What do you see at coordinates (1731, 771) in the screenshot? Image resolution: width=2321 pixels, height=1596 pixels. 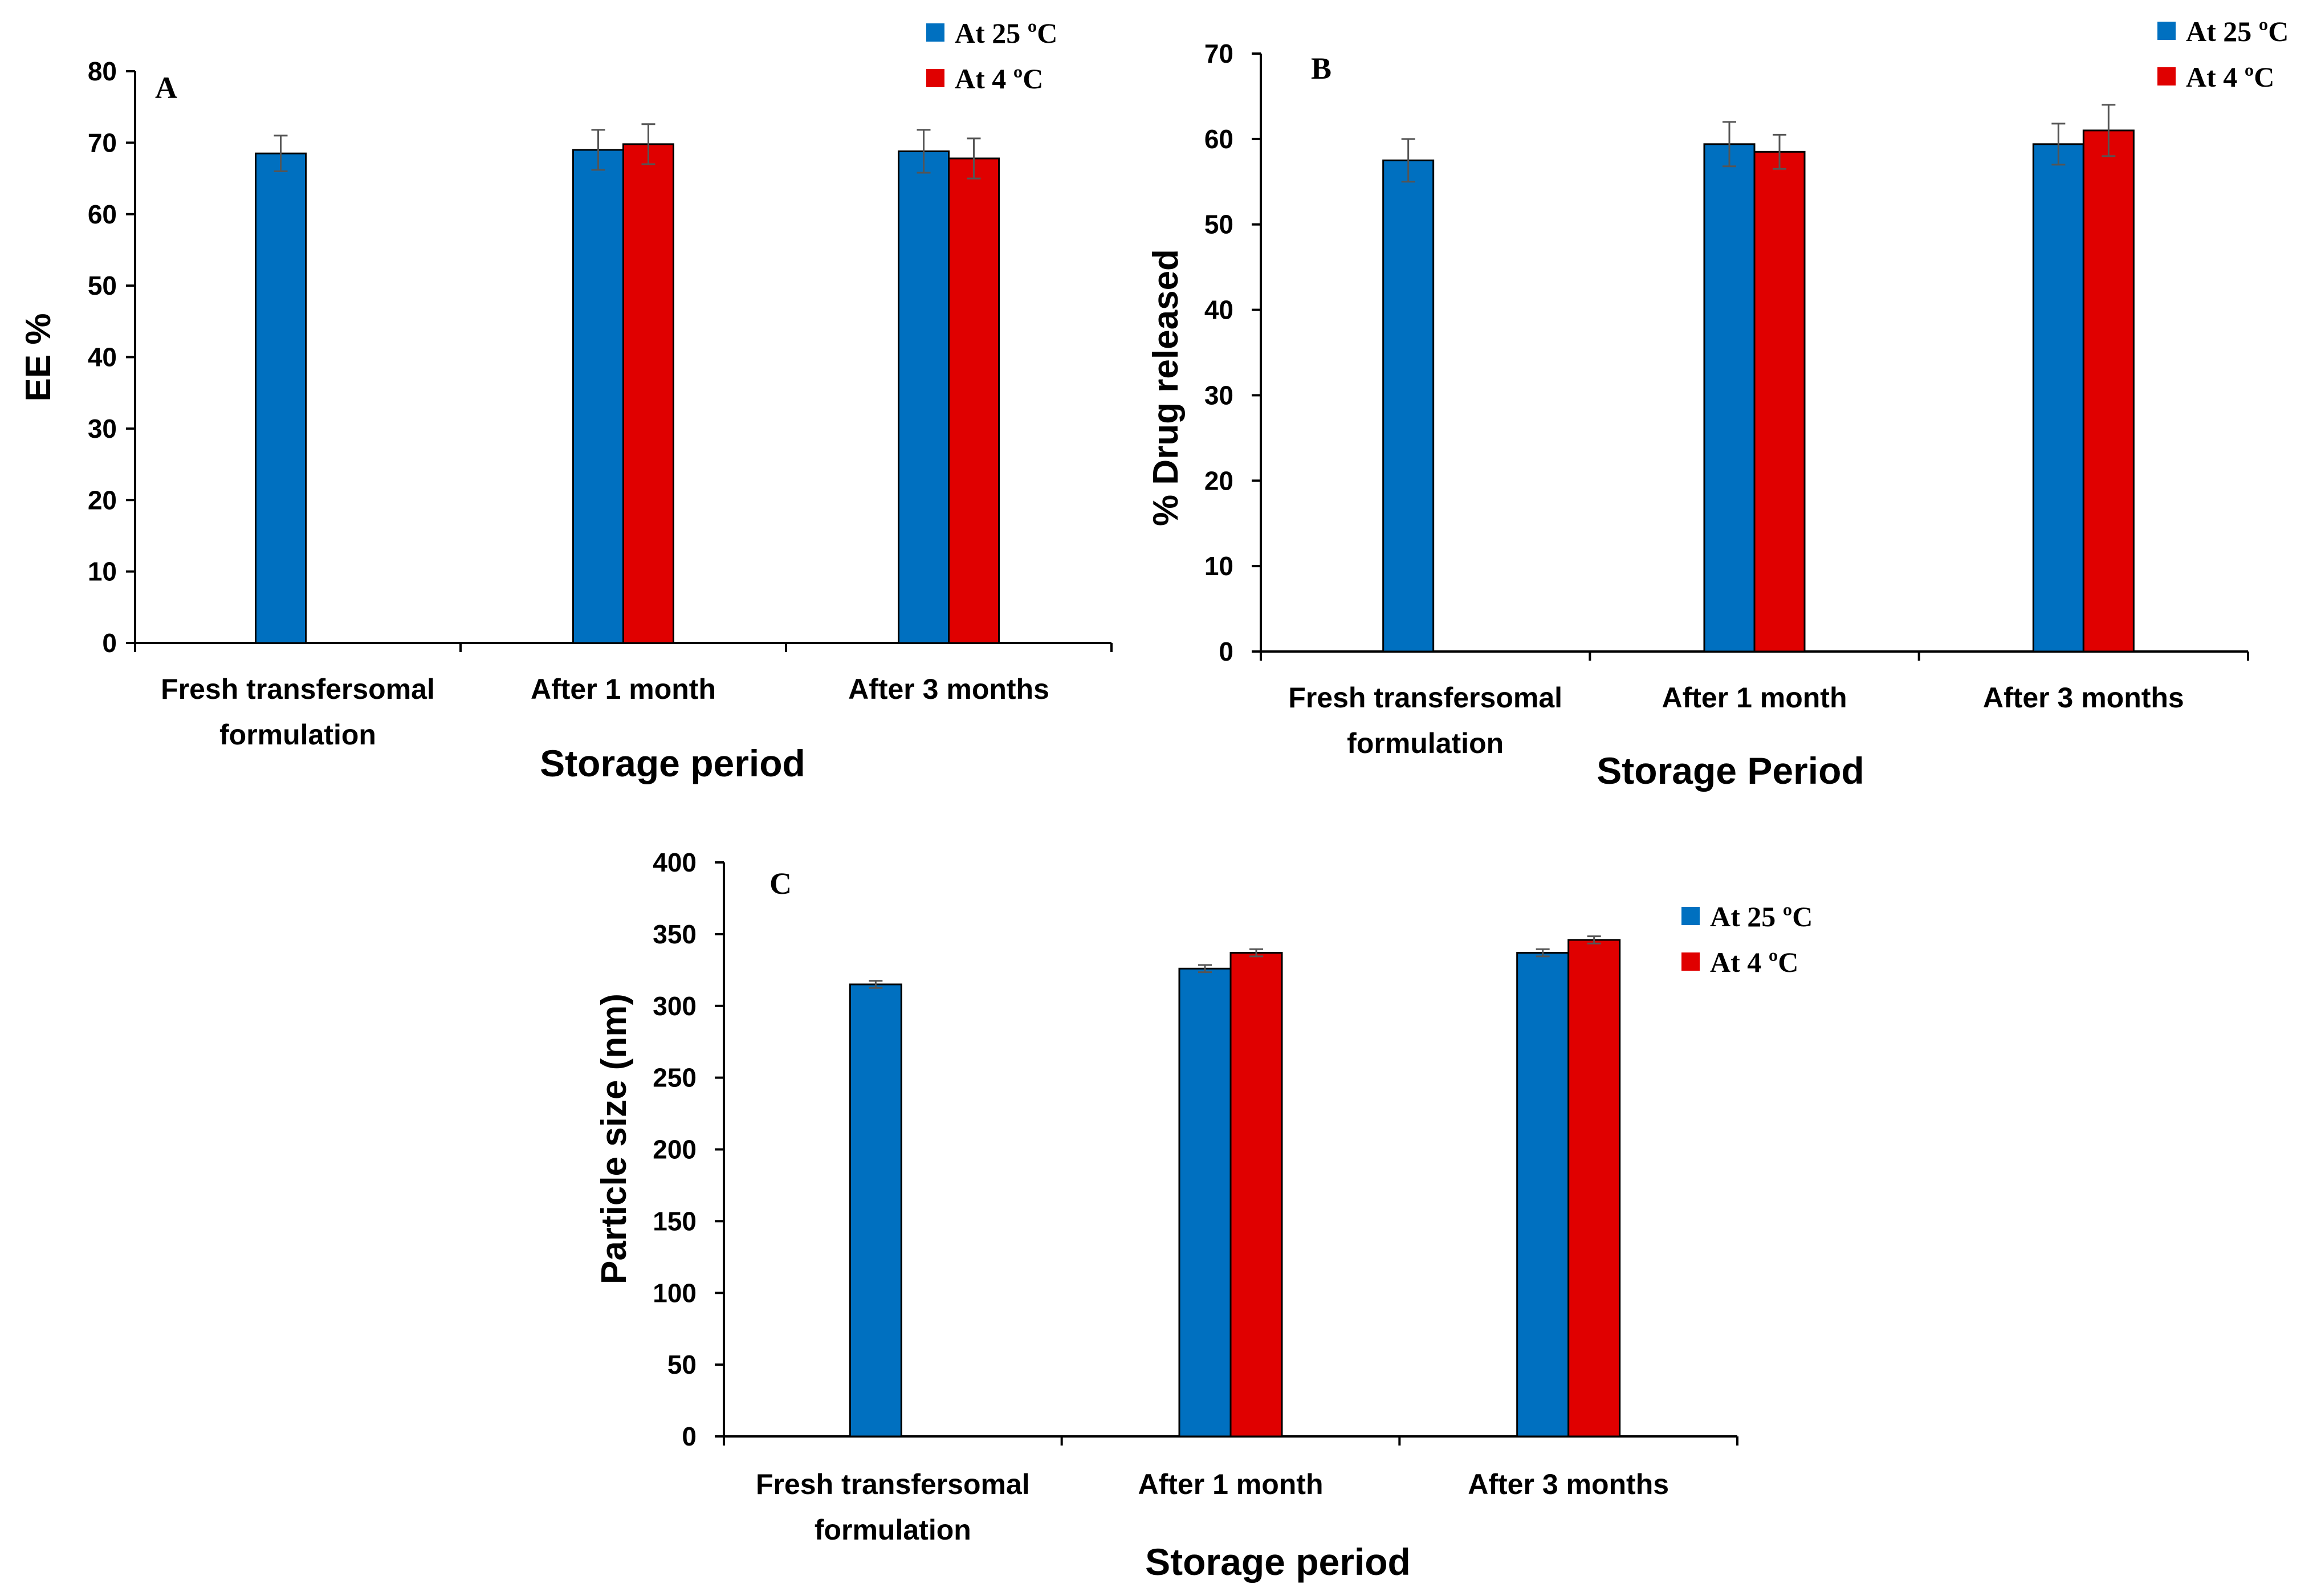 I see `x-axis-title: Storage Period` at bounding box center [1731, 771].